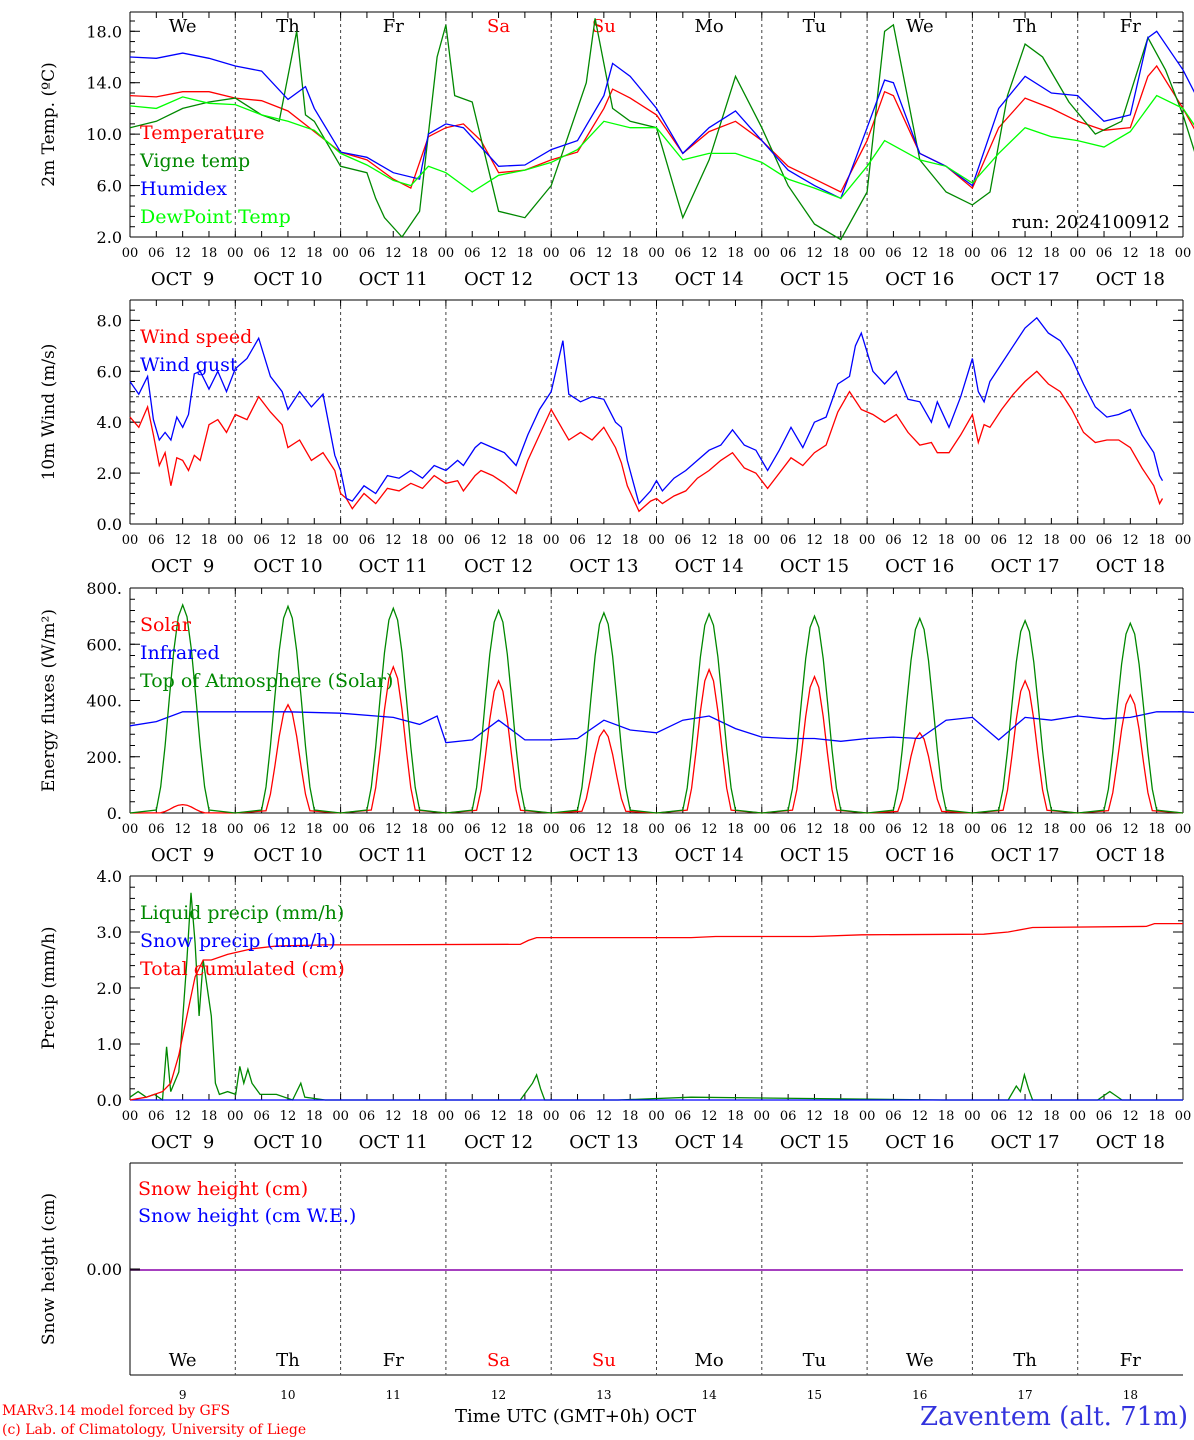  What do you see at coordinates (166, 625) in the screenshot?
I see `legend-entry: Solar` at bounding box center [166, 625].